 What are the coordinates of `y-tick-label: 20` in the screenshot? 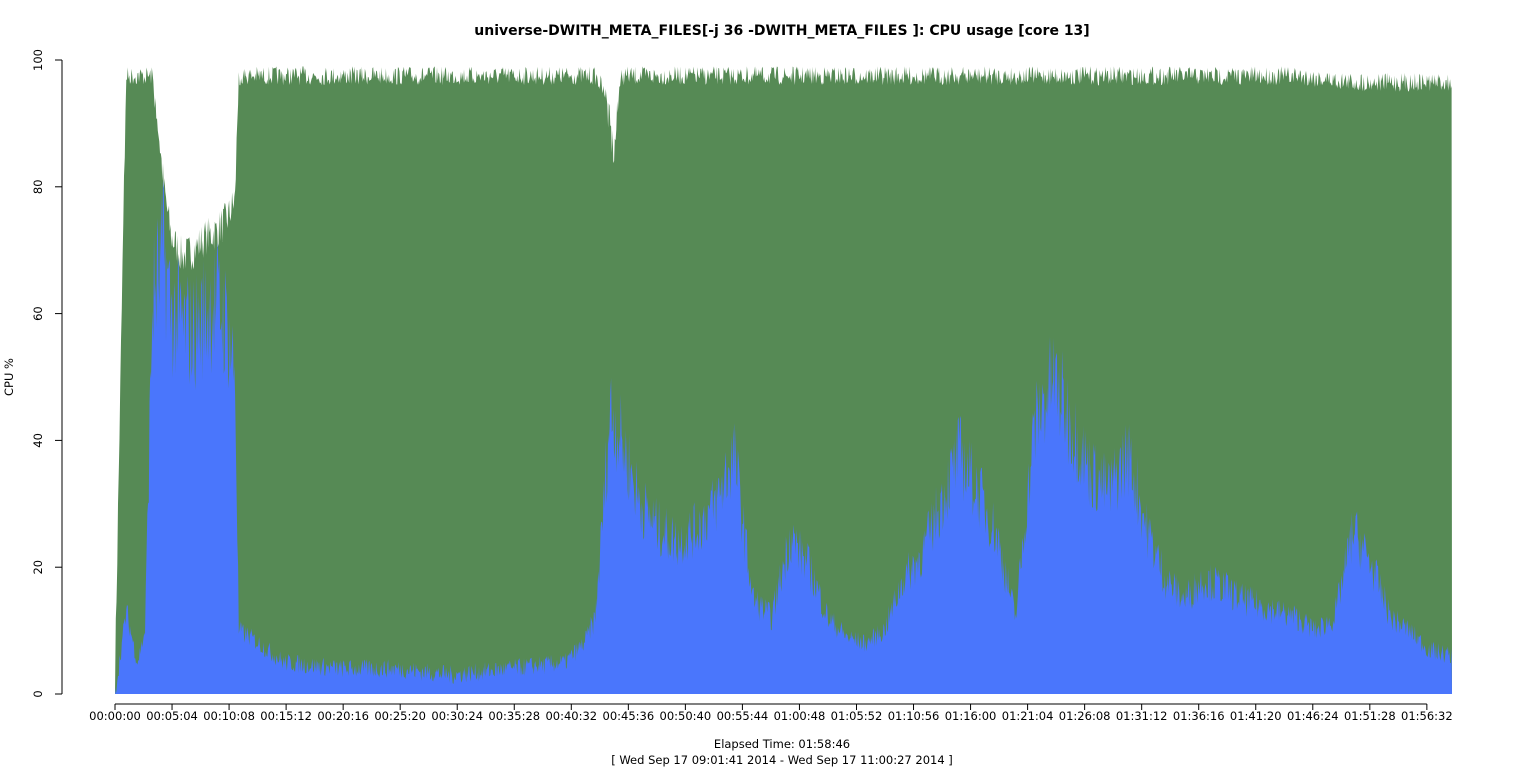 It's located at (38, 567).